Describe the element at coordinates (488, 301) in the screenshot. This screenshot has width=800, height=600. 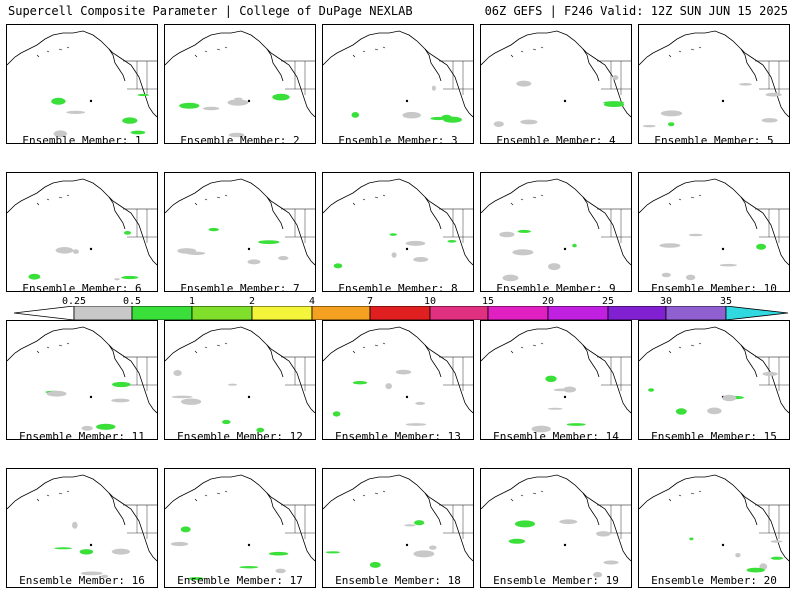
I see `colorbar-tick-label: 15` at that location.